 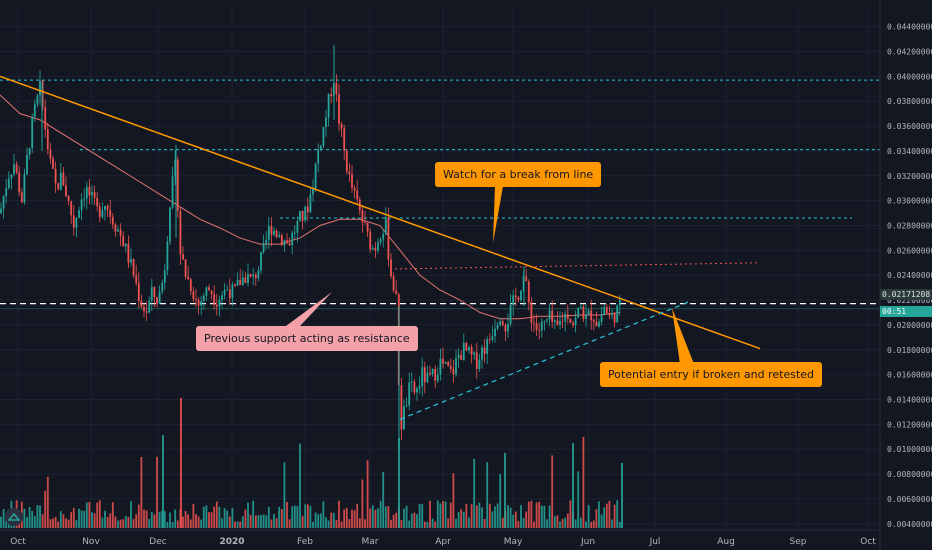 I want to click on annotation-support: Previous support acting as resistance, so click(x=307, y=338).